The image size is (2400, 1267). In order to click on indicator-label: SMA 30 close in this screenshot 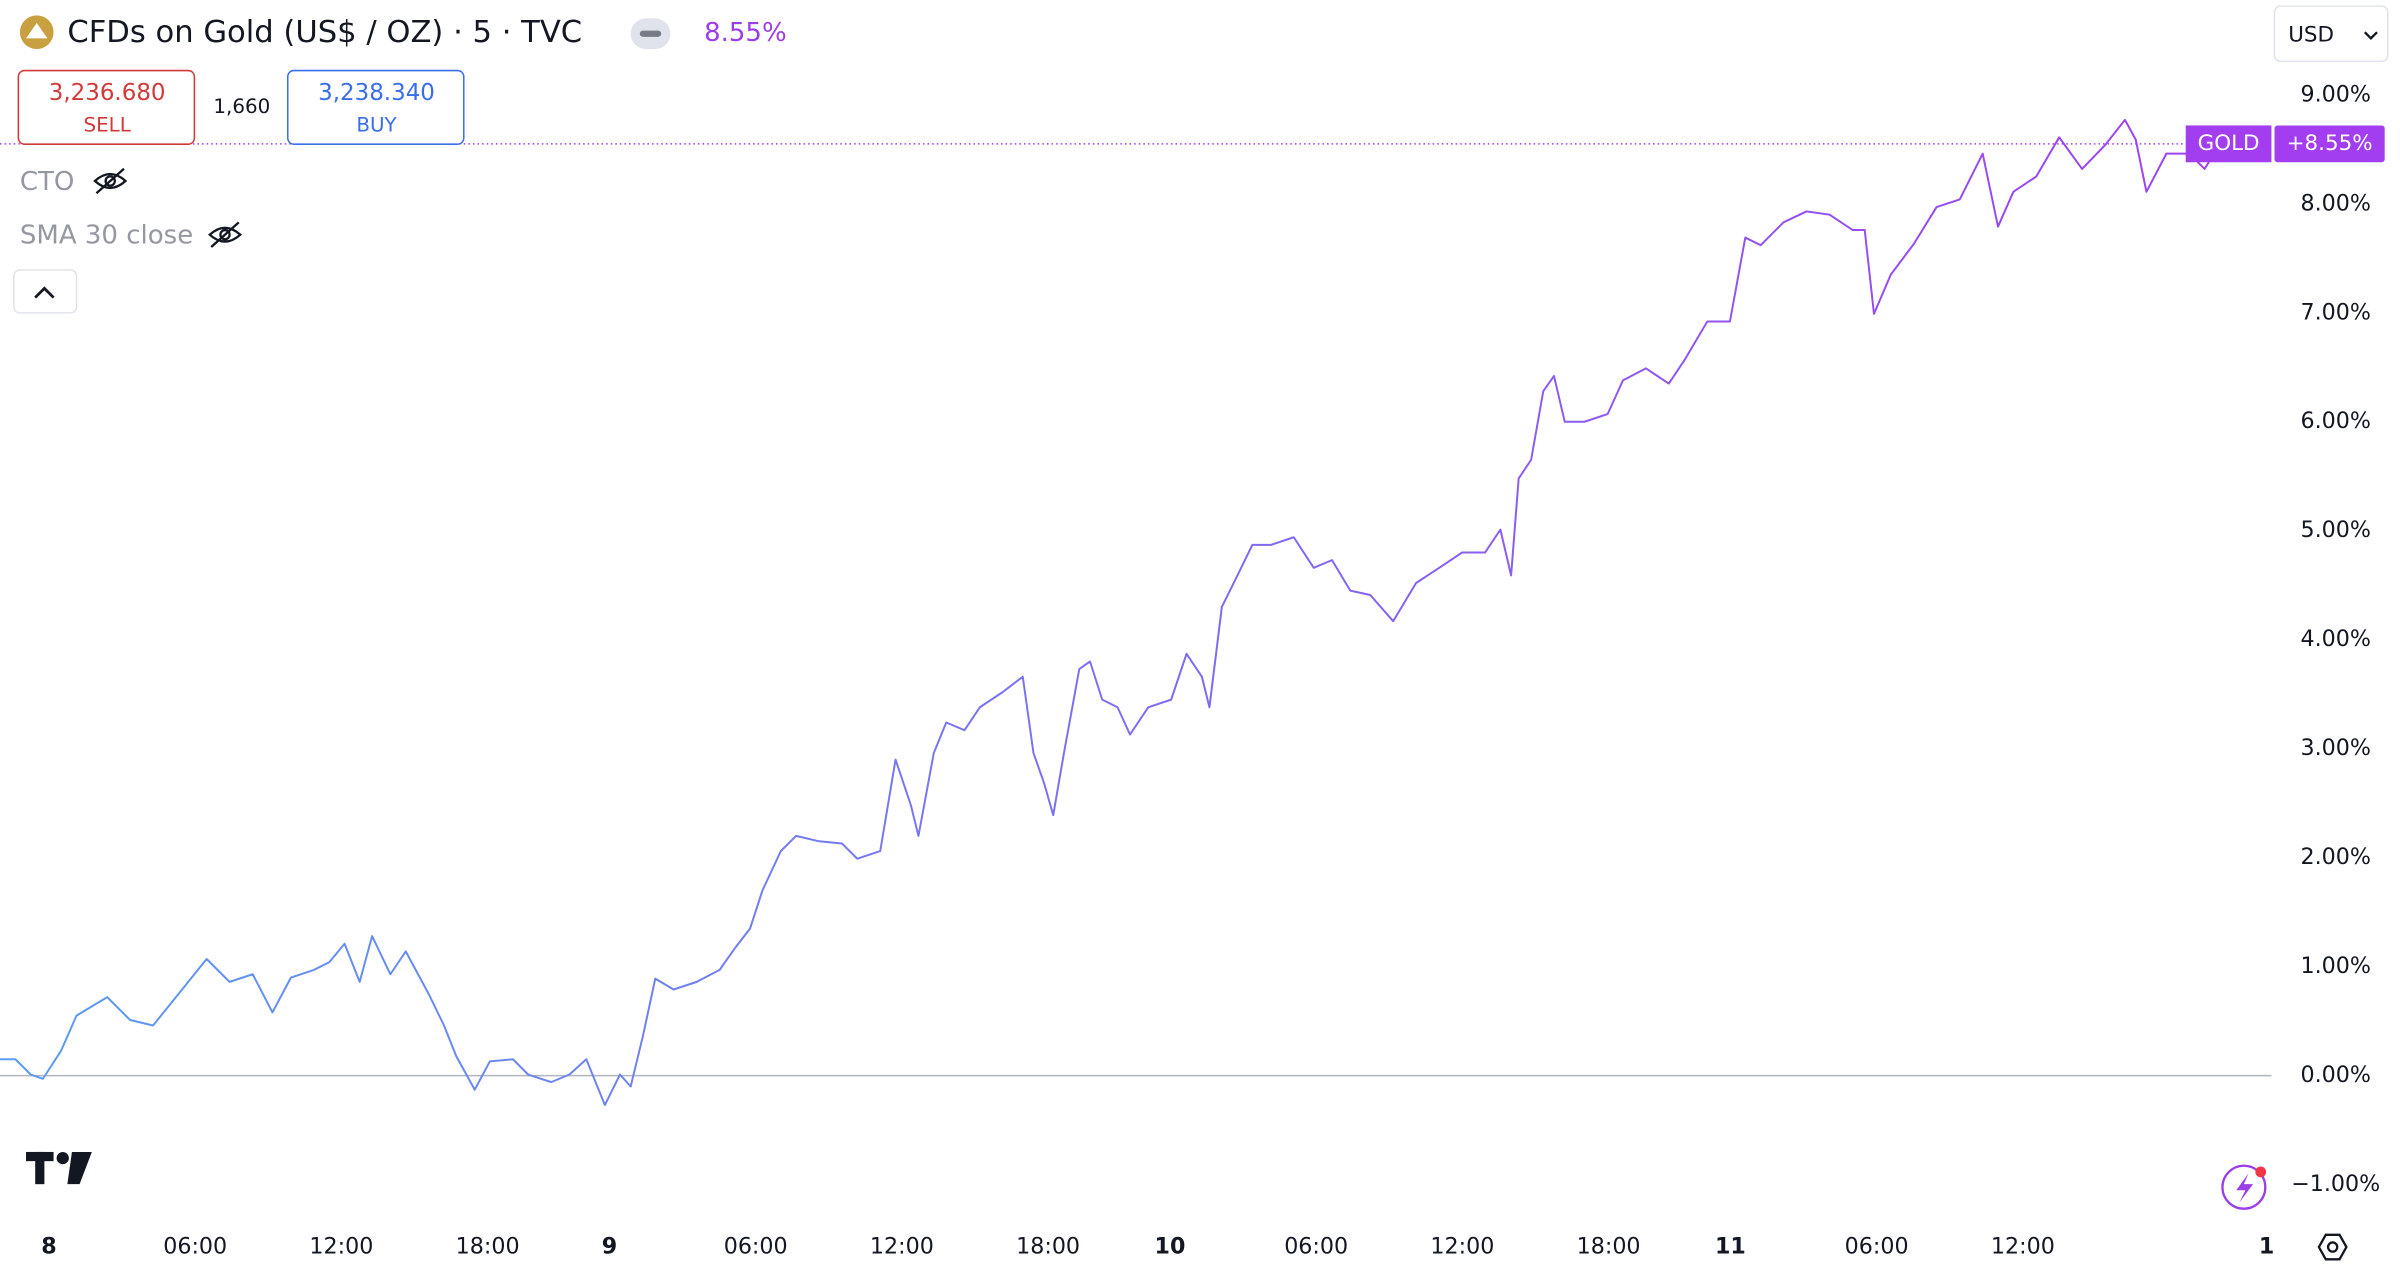, I will do `click(106, 236)`.